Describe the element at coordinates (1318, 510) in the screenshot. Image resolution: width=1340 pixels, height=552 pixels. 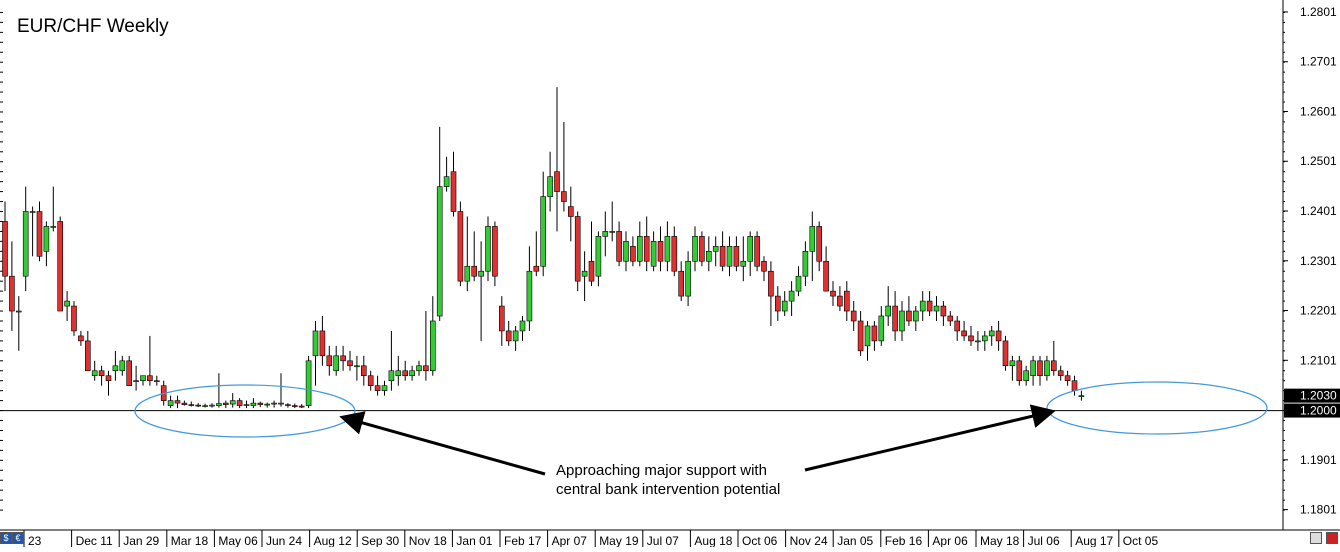
I see `y-tick-label: 1.1801` at that location.